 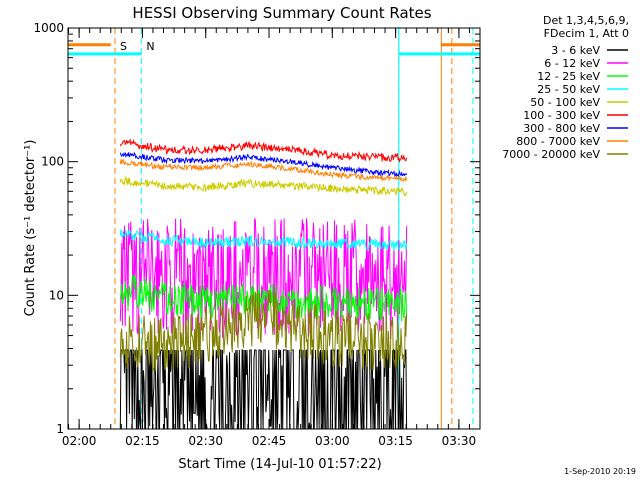 What do you see at coordinates (586, 20) in the screenshot?
I see `legend-header: Det 1,3,4,5,6,9,` at bounding box center [586, 20].